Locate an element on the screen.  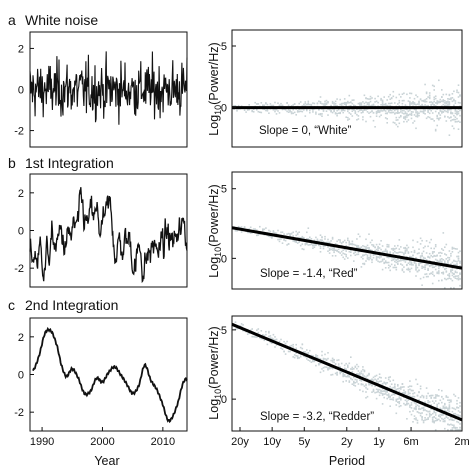
panel-c-slope-label: Slope = -3.2, “Redder” is located at coordinates (317, 417).